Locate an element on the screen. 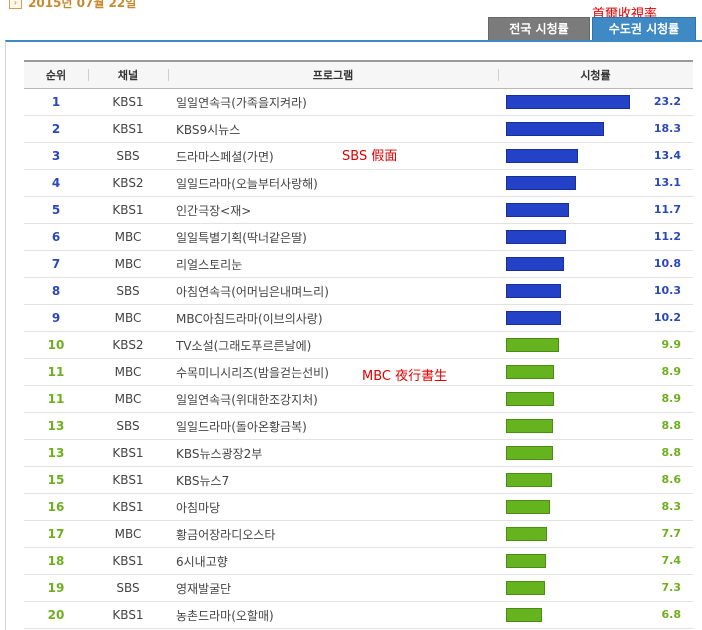 The image size is (702, 630). table-row: 13 KBS1 KBS뉴스광장2부 8.8 is located at coordinates (358, 453).